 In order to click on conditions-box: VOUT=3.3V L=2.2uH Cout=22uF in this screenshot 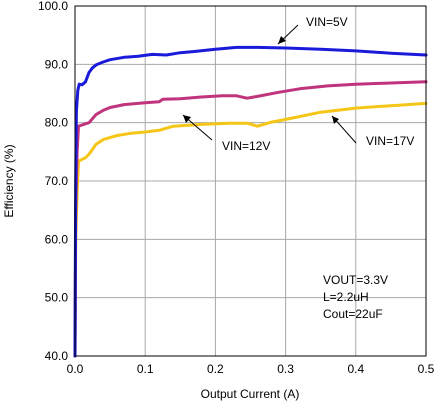, I will do `click(355, 297)`.